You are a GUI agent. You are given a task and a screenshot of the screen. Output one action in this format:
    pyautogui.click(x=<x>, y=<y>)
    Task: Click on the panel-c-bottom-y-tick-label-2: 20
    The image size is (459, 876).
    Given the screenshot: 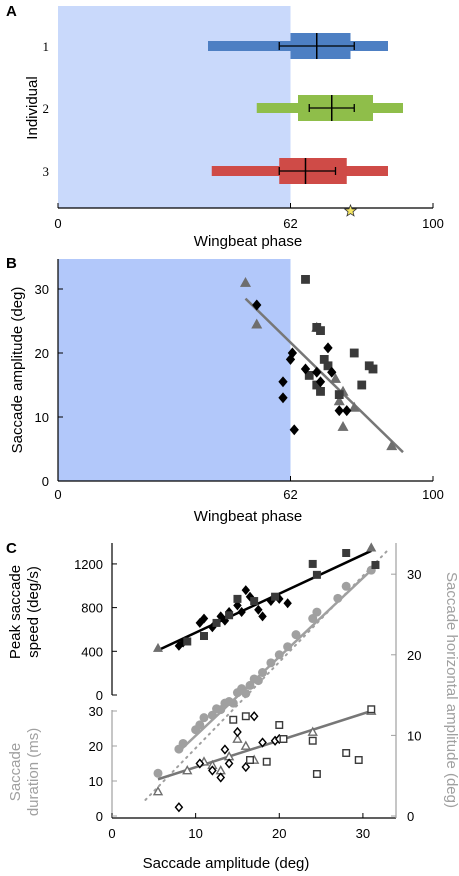 What is the action you would take?
    pyautogui.click(x=96, y=746)
    